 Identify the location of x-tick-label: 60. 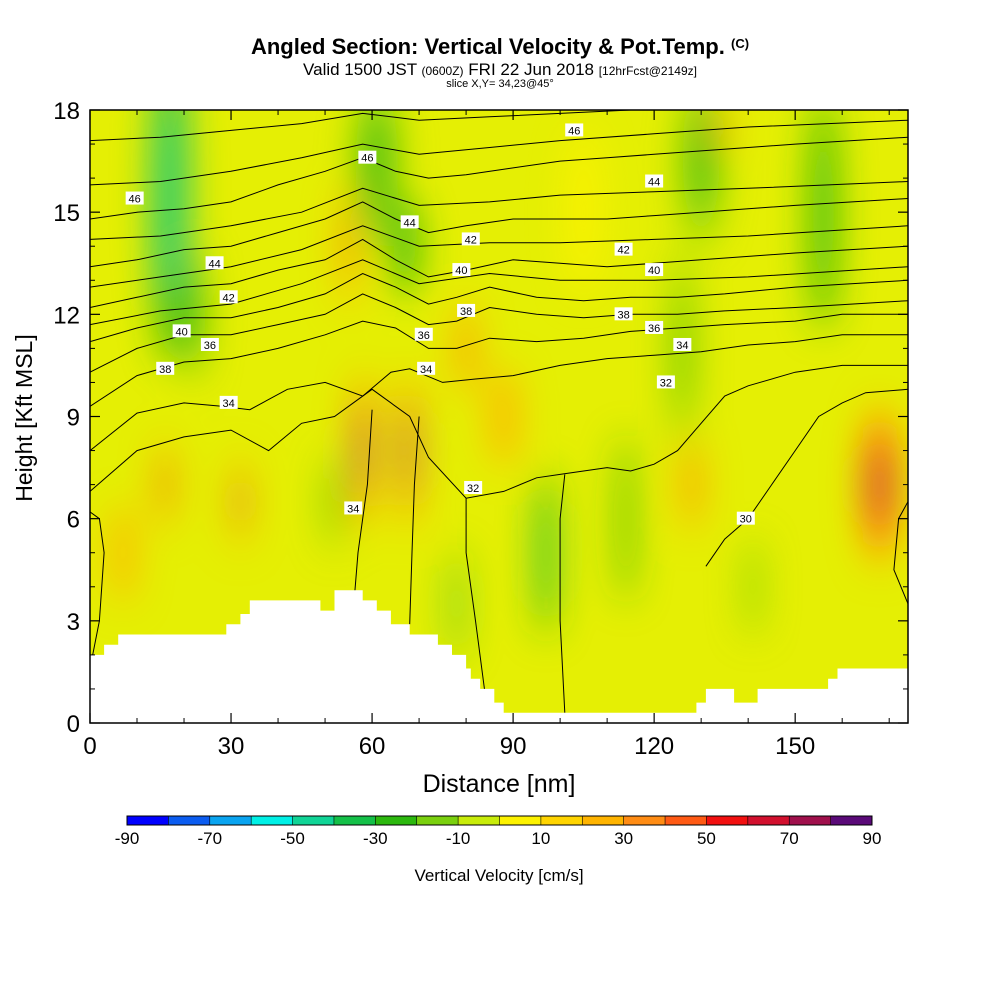
(372, 746).